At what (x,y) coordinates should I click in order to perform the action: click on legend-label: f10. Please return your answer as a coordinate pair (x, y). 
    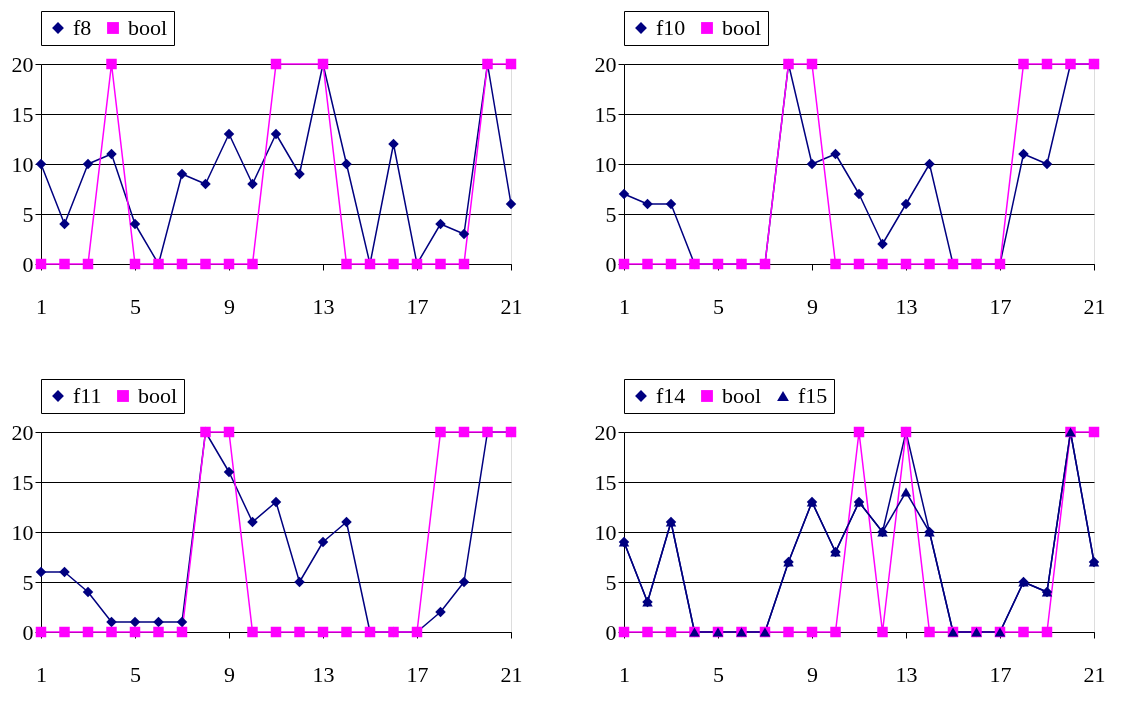
    Looking at the image, I should click on (671, 27).